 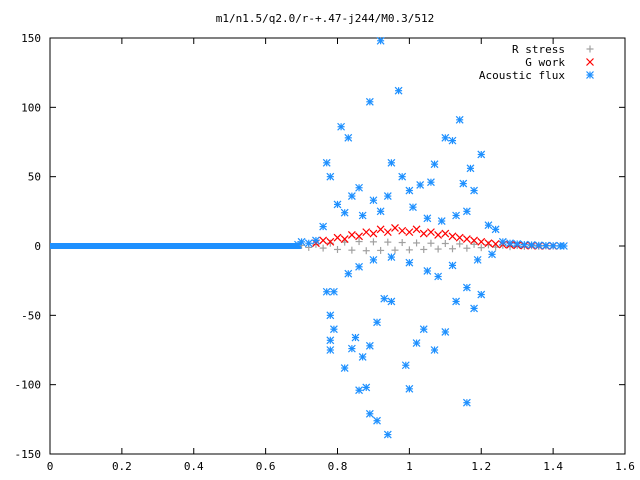 I want to click on x-tick-label: 0.6, so click(x=266, y=466).